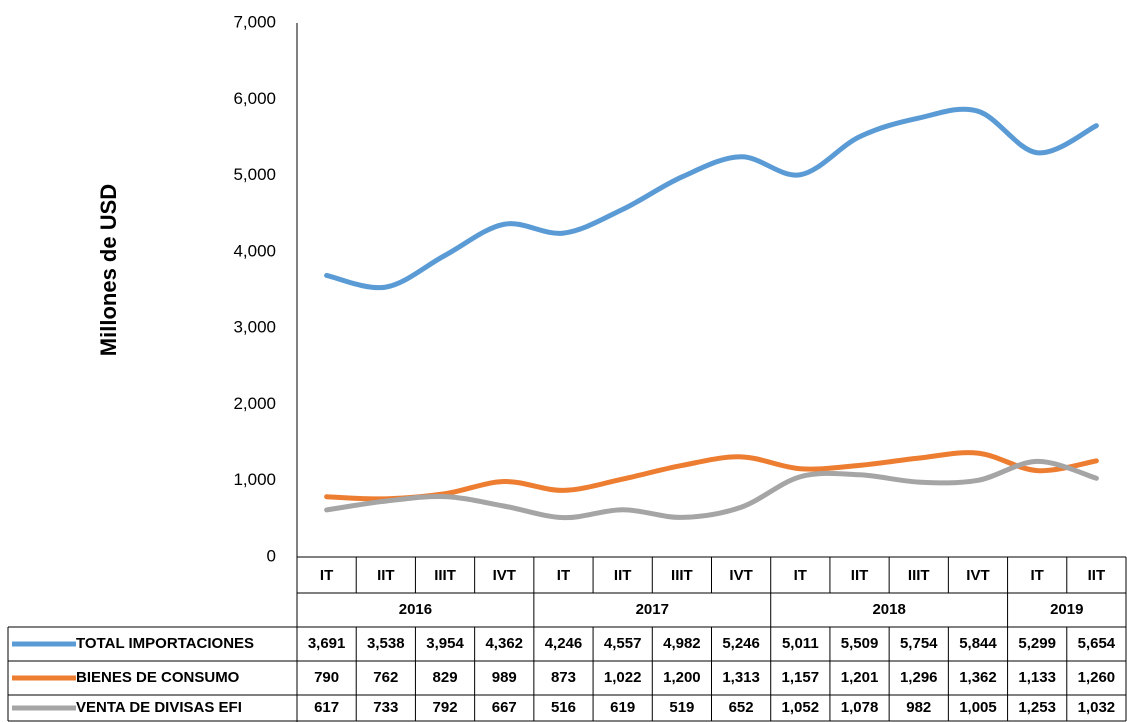  Describe the element at coordinates (254, 479) in the screenshot. I see `y-tick-label: 1,000` at that location.